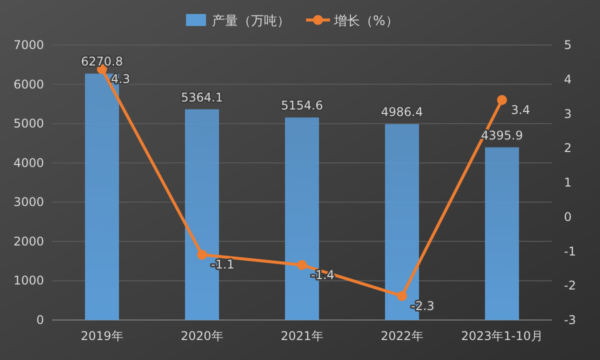 The image size is (600, 360). I want to click on y2-tick-label: 3, so click(568, 113).